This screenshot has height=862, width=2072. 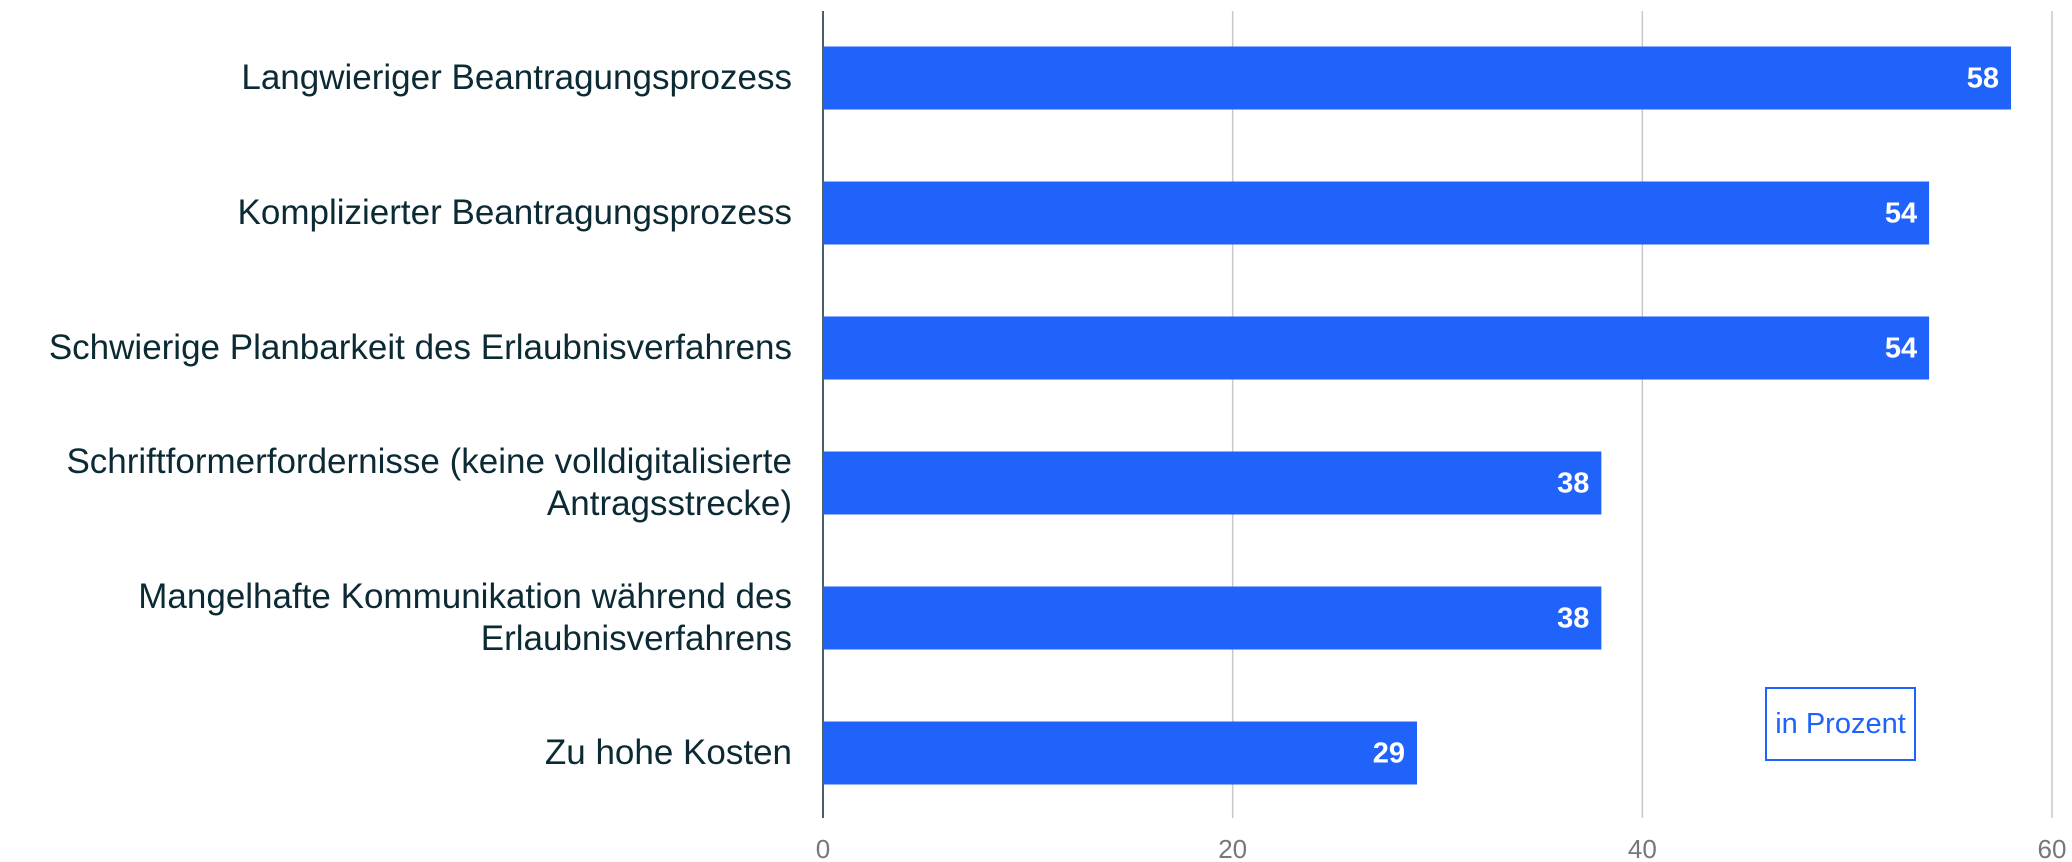 I want to click on x-tick-label: 20, so click(x=1232, y=848).